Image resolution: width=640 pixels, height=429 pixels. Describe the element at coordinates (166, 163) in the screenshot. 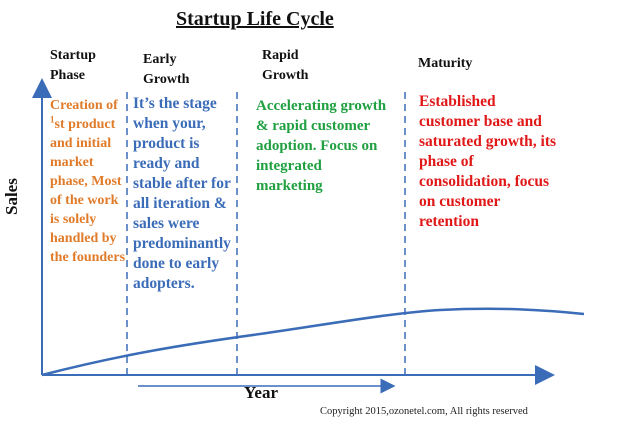

I see `desc-line: ready and` at that location.